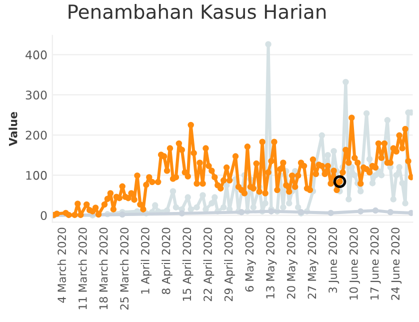 The image size is (419, 322). What do you see at coordinates (124, 269) in the screenshot?
I see `x-tick-label: 25 March 2020` at bounding box center [124, 269].